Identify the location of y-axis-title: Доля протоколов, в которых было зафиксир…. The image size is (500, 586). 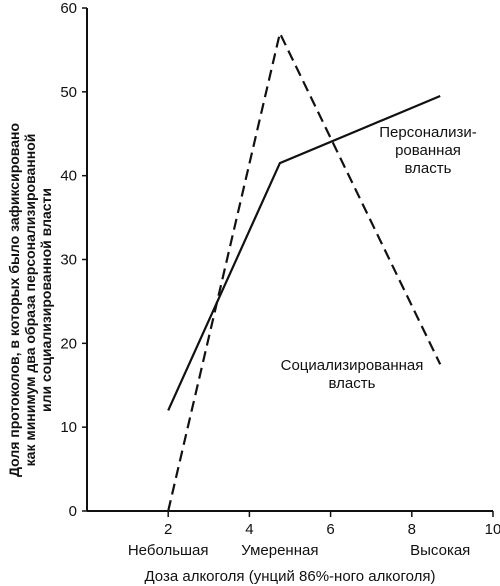
(30, 300).